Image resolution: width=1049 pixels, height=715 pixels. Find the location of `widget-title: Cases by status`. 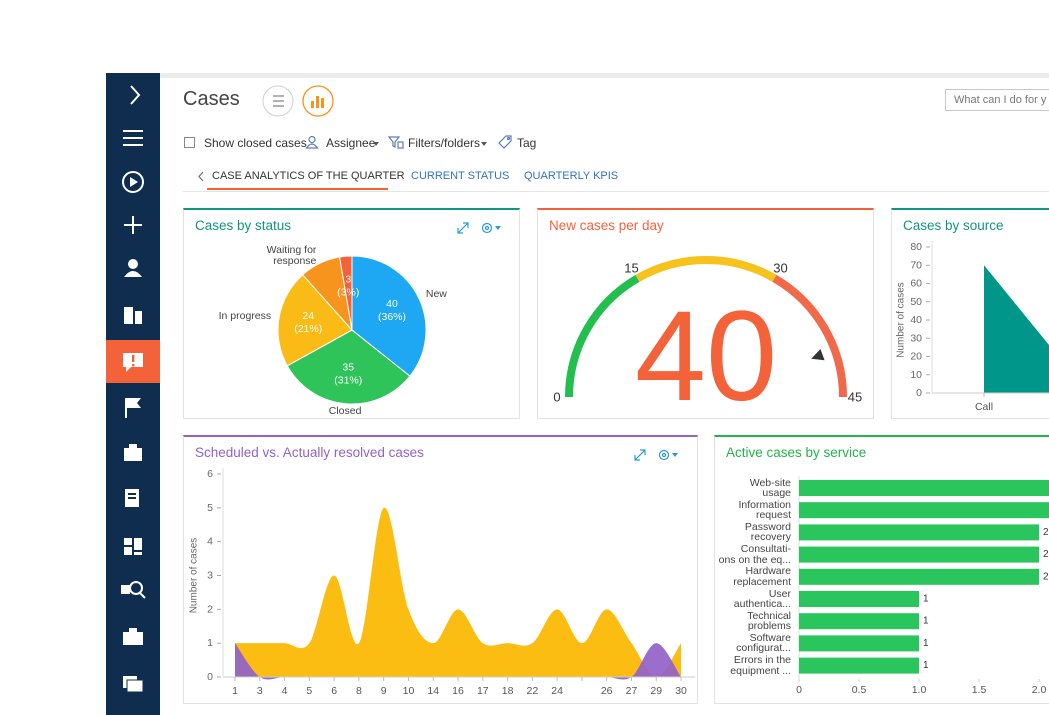

widget-title: Cases by status is located at coordinates (243, 225).